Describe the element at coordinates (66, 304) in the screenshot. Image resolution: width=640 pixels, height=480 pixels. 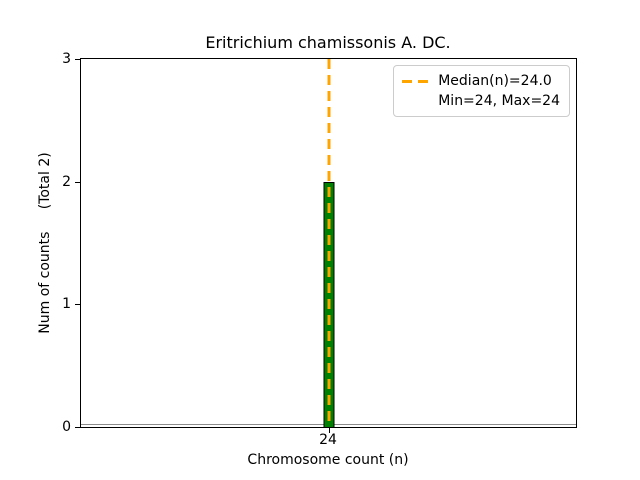
I see `y-tick-label: 1` at that location.